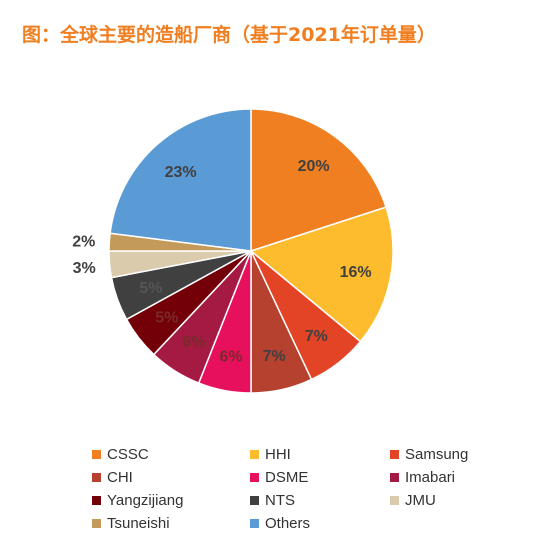 The width and height of the screenshot is (546, 556). I want to click on legend-item-hhi: HHI, so click(270, 454).